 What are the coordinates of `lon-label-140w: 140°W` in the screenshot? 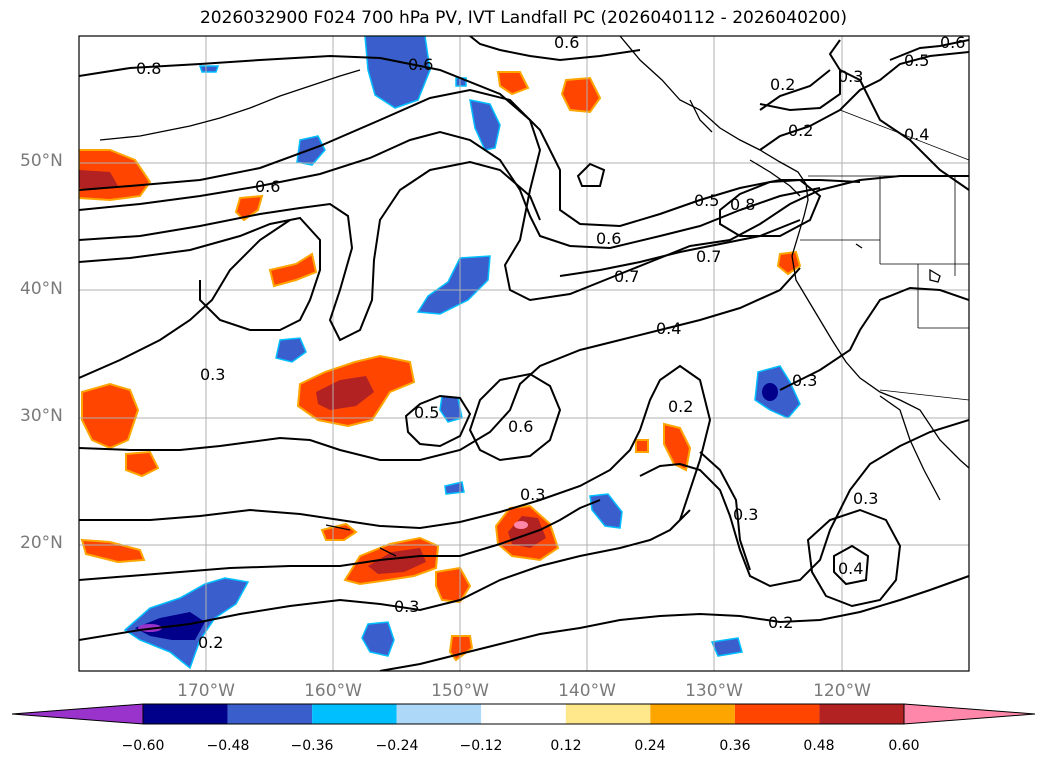 It's located at (587, 691).